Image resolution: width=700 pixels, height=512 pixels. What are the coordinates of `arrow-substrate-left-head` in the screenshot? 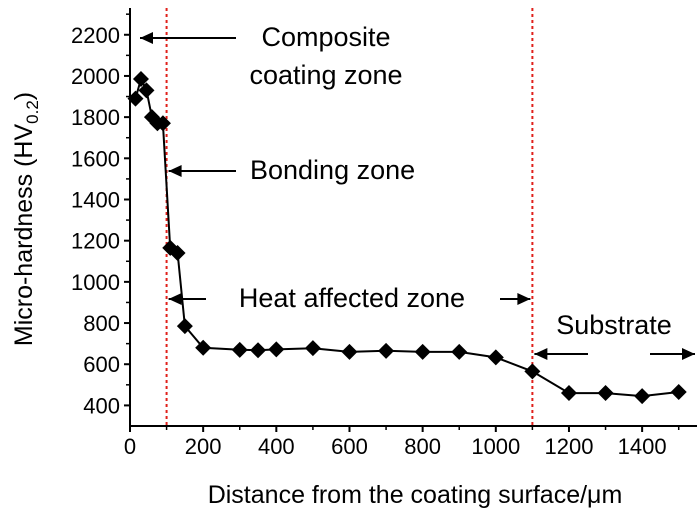 It's located at (541, 354).